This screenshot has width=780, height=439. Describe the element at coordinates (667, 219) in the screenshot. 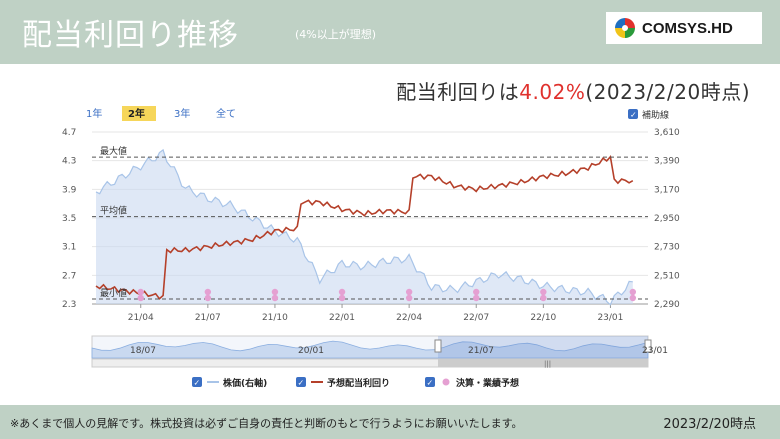

I see `y-right-tick: 2,950` at that location.